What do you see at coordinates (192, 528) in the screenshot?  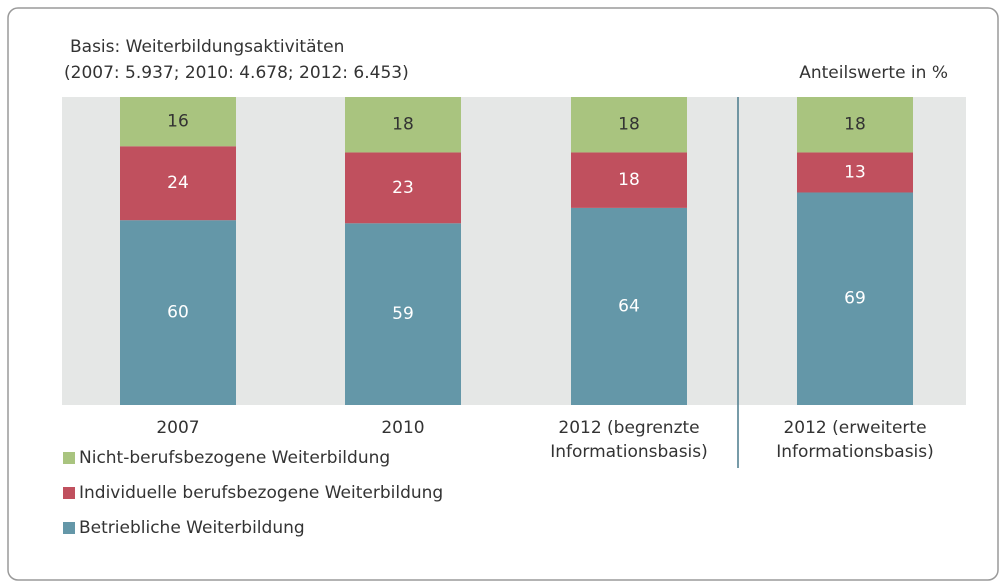 I see `legend-label: Betriebliche Weiterbildung` at bounding box center [192, 528].